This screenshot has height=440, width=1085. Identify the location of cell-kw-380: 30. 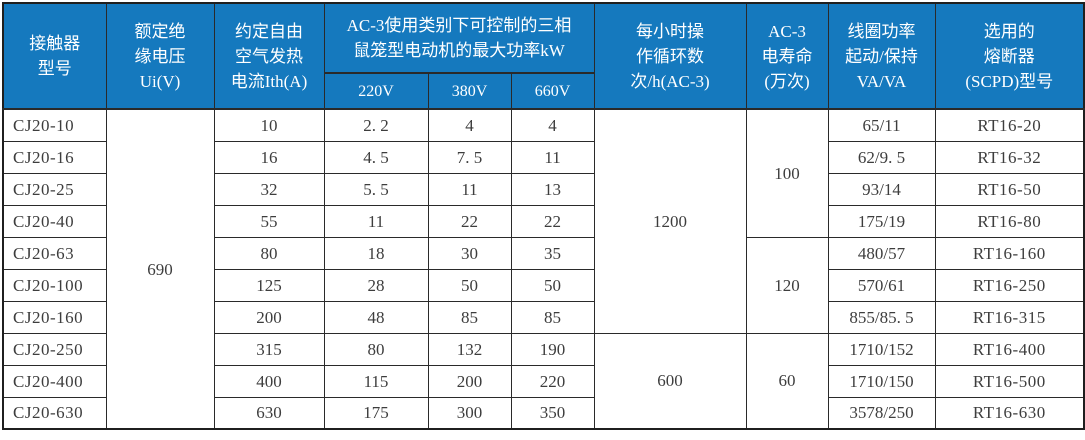
(469, 253).